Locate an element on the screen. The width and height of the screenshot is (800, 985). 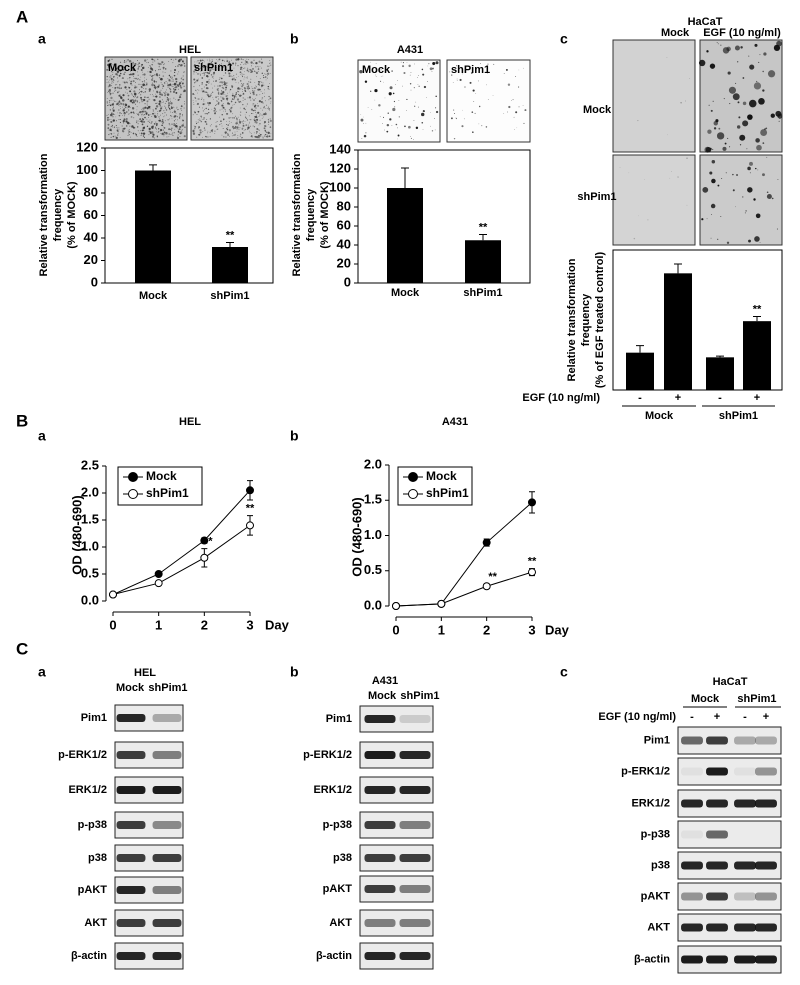
x-tick-label: Mock is located at coordinates (153, 296).